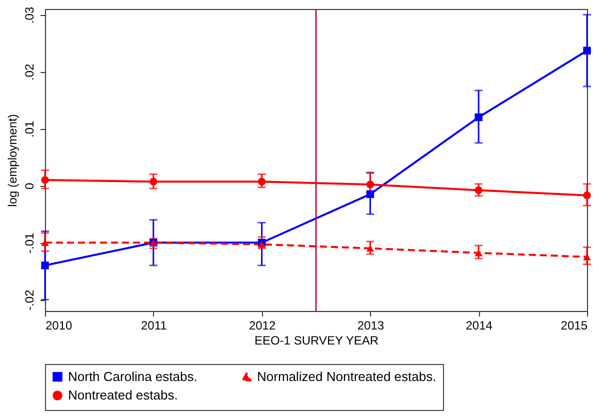 Image resolution: width=605 pixels, height=417 pixels. What do you see at coordinates (29, 129) in the screenshot?
I see `y-tick-label: .01` at bounding box center [29, 129].